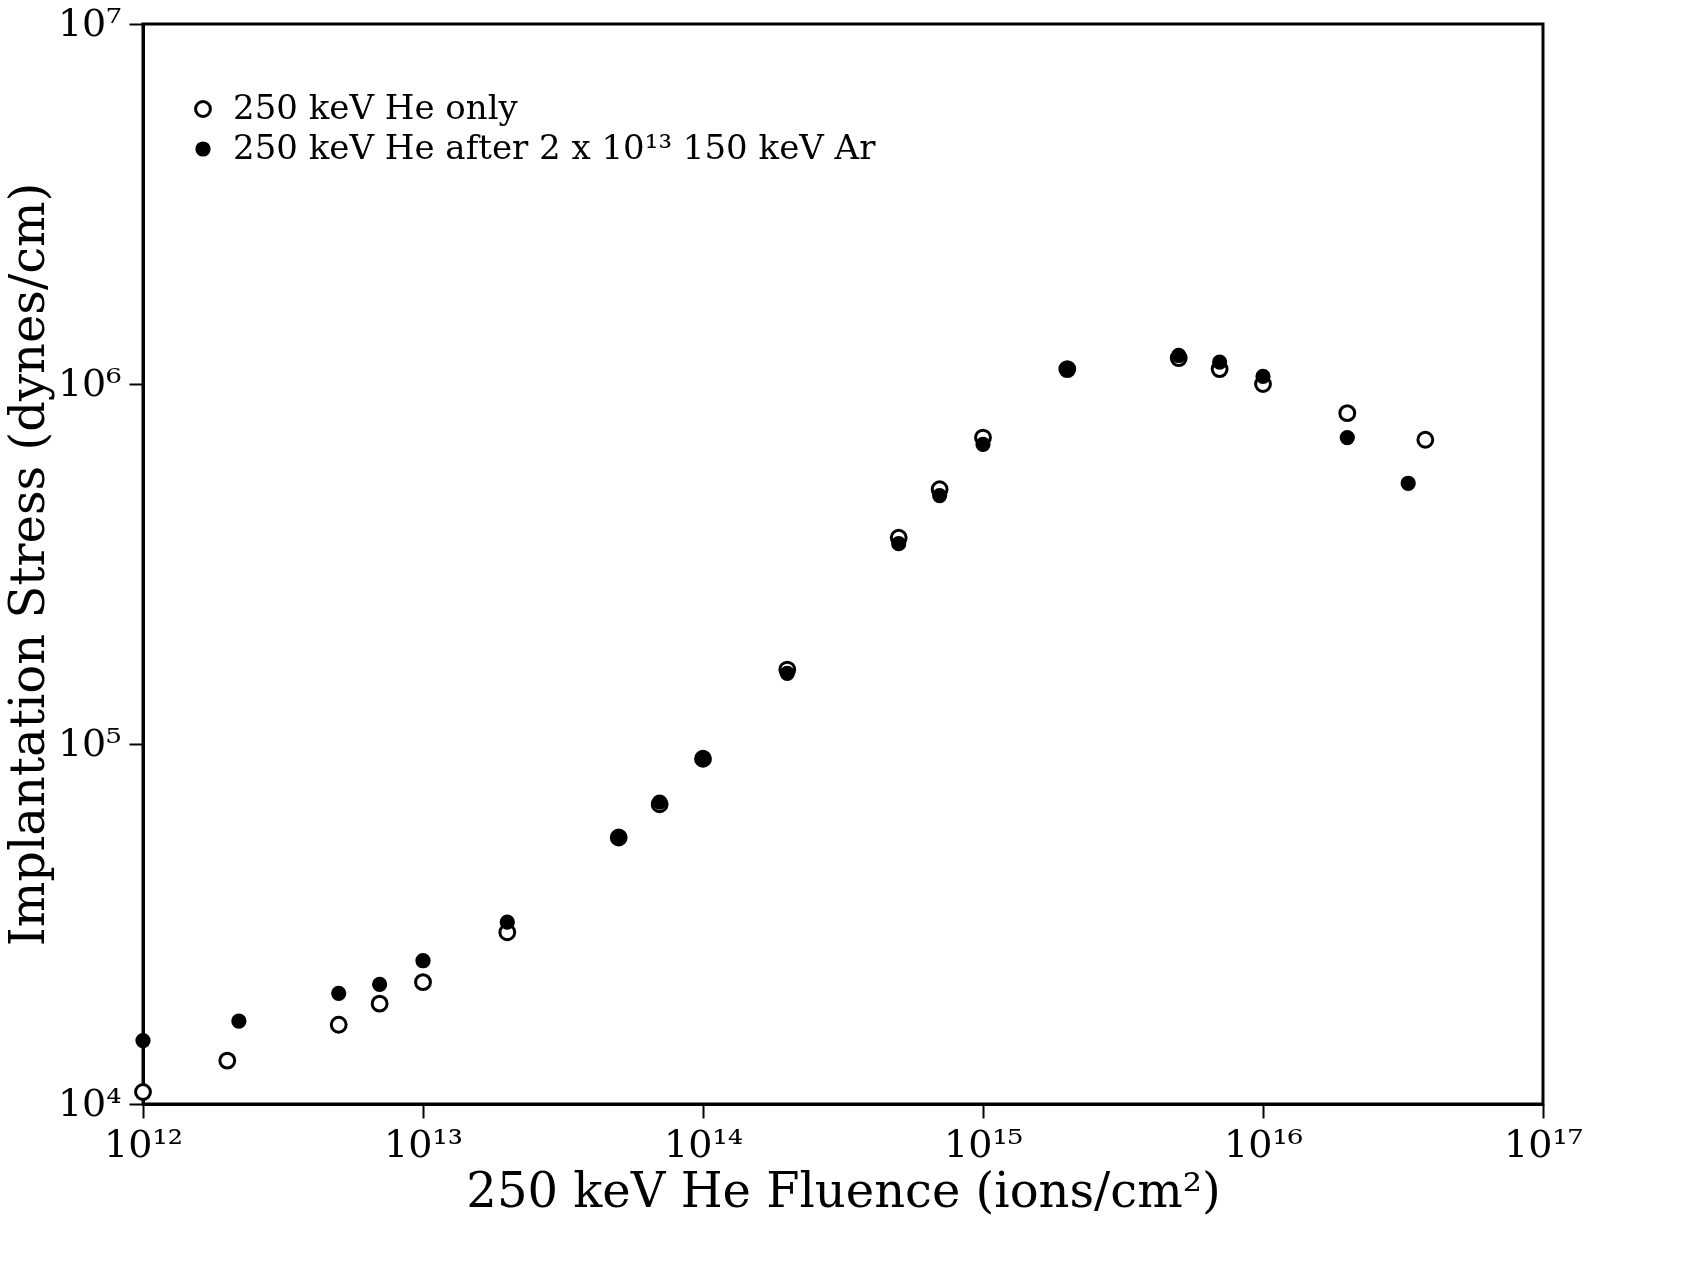 The height and width of the screenshot is (1287, 1695). I want to click on y-tick-label: 10⁵, so click(89, 742).